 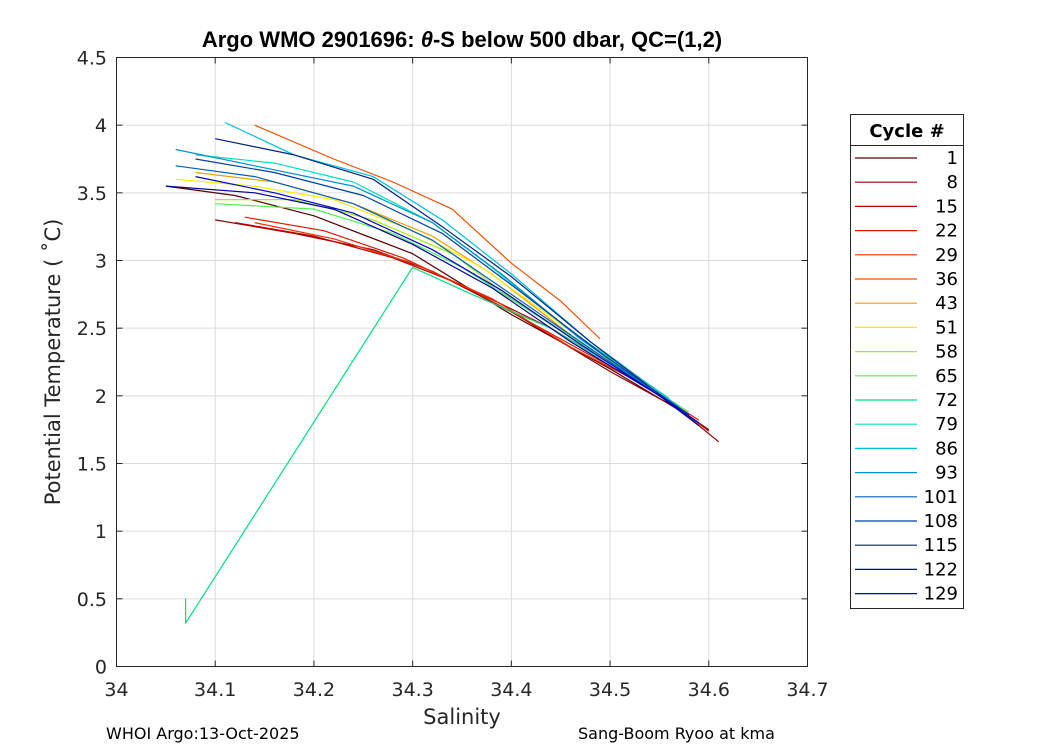 What do you see at coordinates (946, 327) in the screenshot?
I see `legend-label-cycle-51: 51` at bounding box center [946, 327].